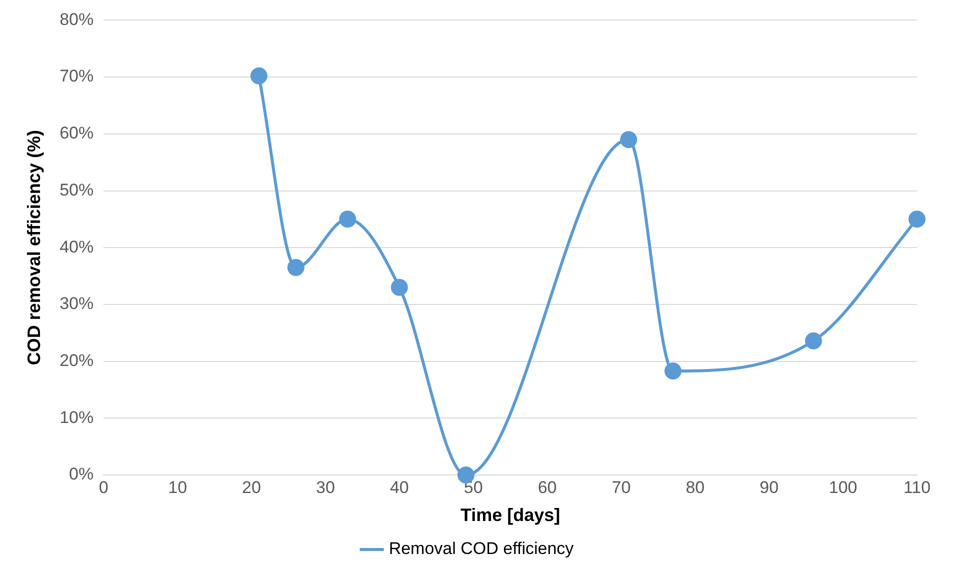 This screenshot has width=957, height=578. Describe the element at coordinates (77, 360) in the screenshot. I see `y-tick-label: 20%` at that location.